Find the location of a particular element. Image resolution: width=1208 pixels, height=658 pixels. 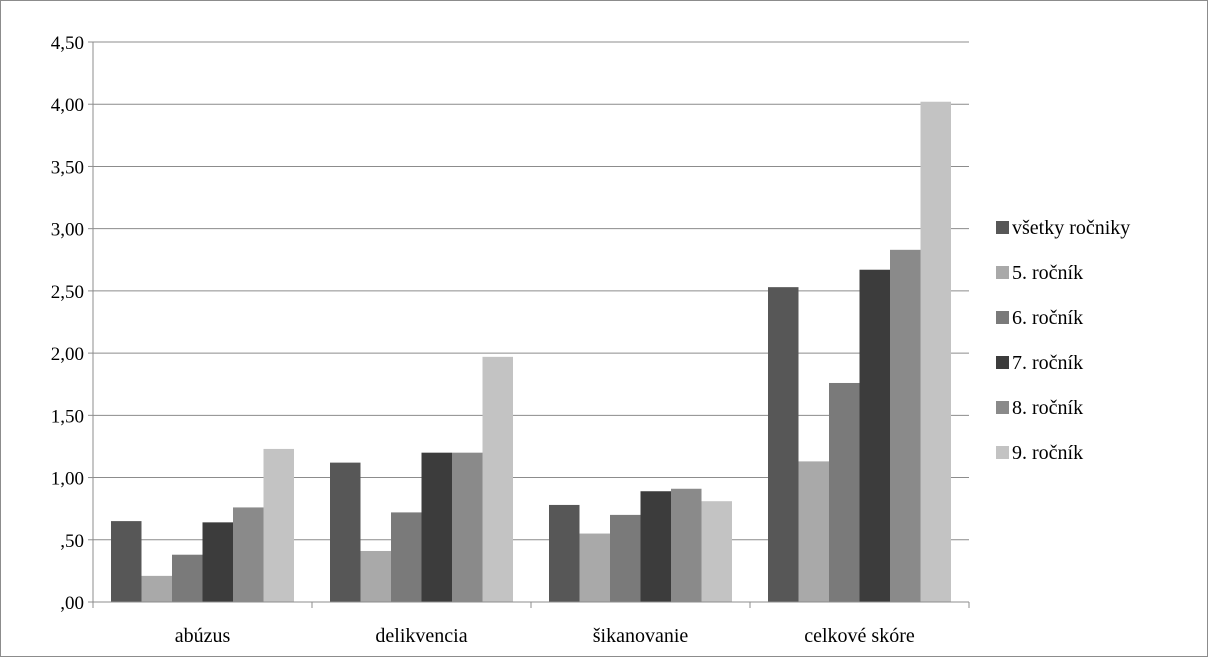

x-category-label: celkové skóre is located at coordinates (859, 636).